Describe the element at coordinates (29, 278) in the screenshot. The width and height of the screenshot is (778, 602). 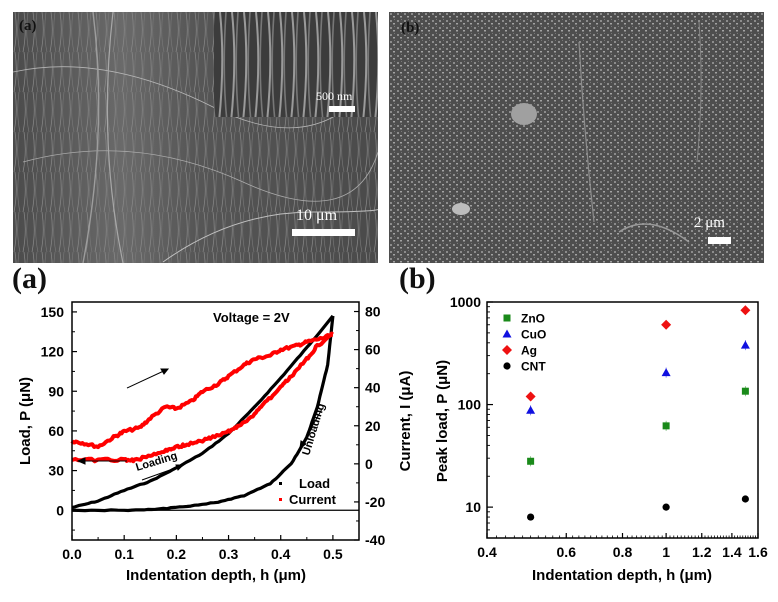
I see `panel-label-chart-a: (a)` at that location.